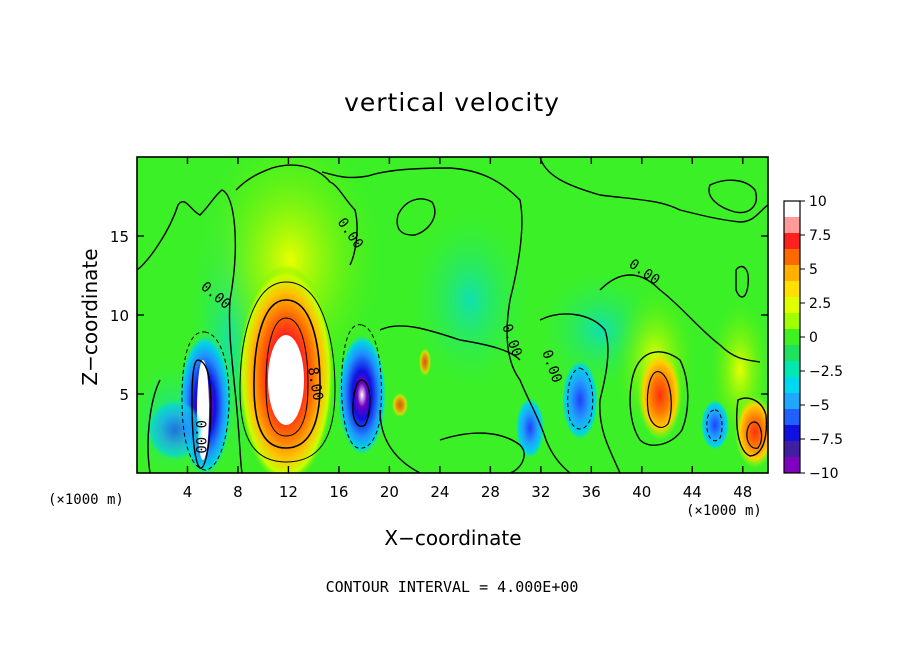 This screenshot has height=654, width=904. What do you see at coordinates (826, 440) in the screenshot?
I see `colorbar-tick-label: −7.5` at bounding box center [826, 440].